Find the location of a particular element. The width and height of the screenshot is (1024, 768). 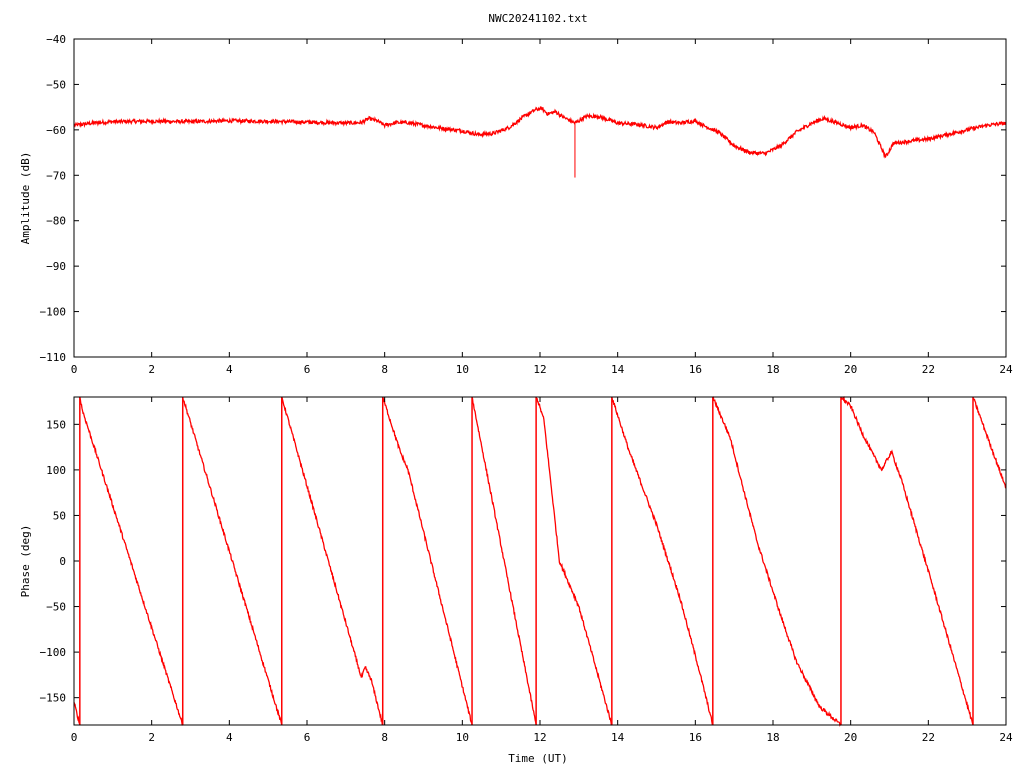

phase-y-tick-label: −50 is located at coordinates (56, 607).